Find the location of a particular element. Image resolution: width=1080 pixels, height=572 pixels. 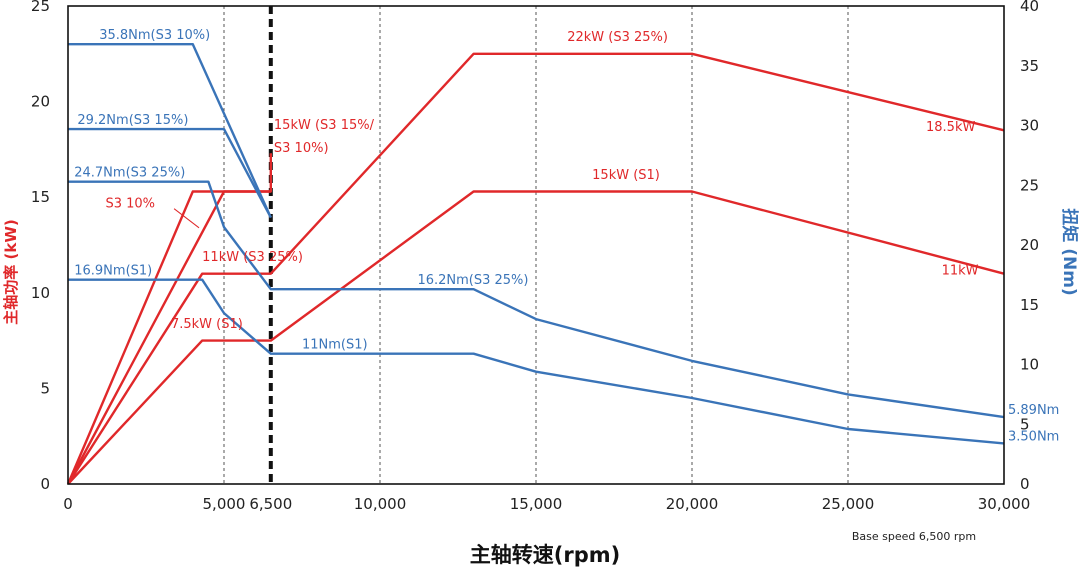

data-label: 16.2Nm(S3 25%) is located at coordinates (472, 280).